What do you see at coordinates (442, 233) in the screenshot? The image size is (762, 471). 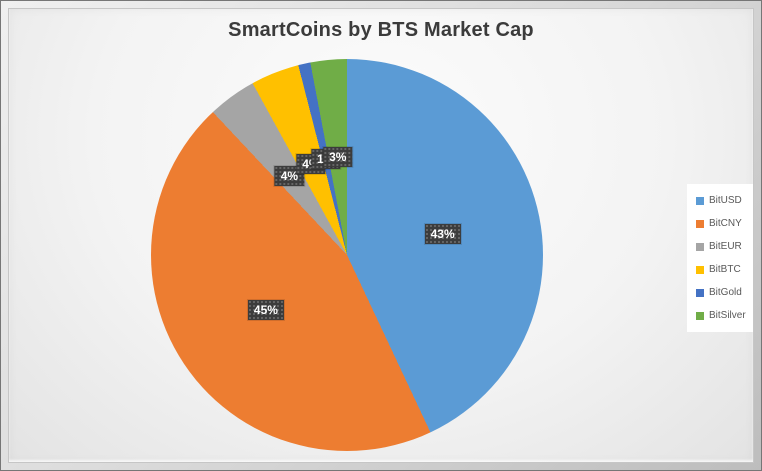 I see `data-label-bitusd: 43%` at bounding box center [442, 233].